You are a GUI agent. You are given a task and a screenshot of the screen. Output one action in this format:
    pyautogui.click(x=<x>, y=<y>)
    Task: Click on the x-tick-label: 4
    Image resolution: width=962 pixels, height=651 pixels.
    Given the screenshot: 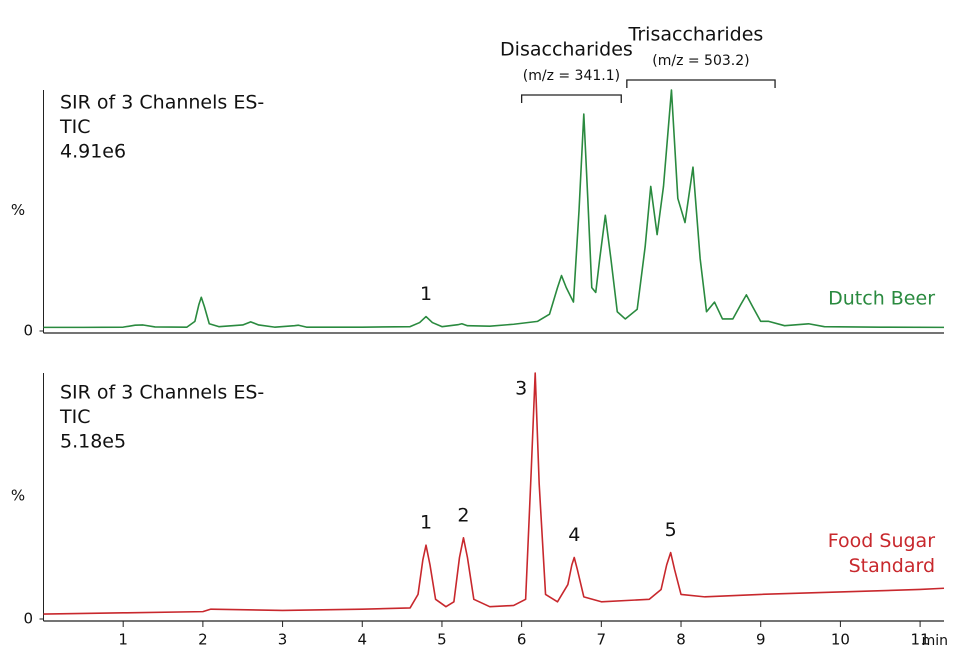 What is the action you would take?
    pyautogui.click(x=362, y=640)
    